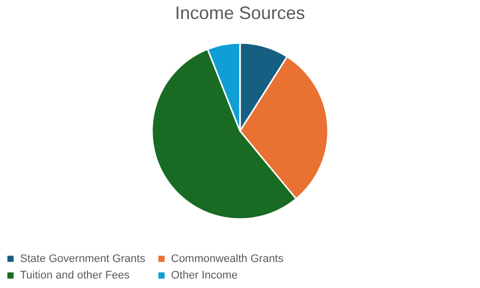 This screenshot has height=288, width=480. Describe the element at coordinates (240, 13) in the screenshot. I see `chart-title: Income Sources` at that location.